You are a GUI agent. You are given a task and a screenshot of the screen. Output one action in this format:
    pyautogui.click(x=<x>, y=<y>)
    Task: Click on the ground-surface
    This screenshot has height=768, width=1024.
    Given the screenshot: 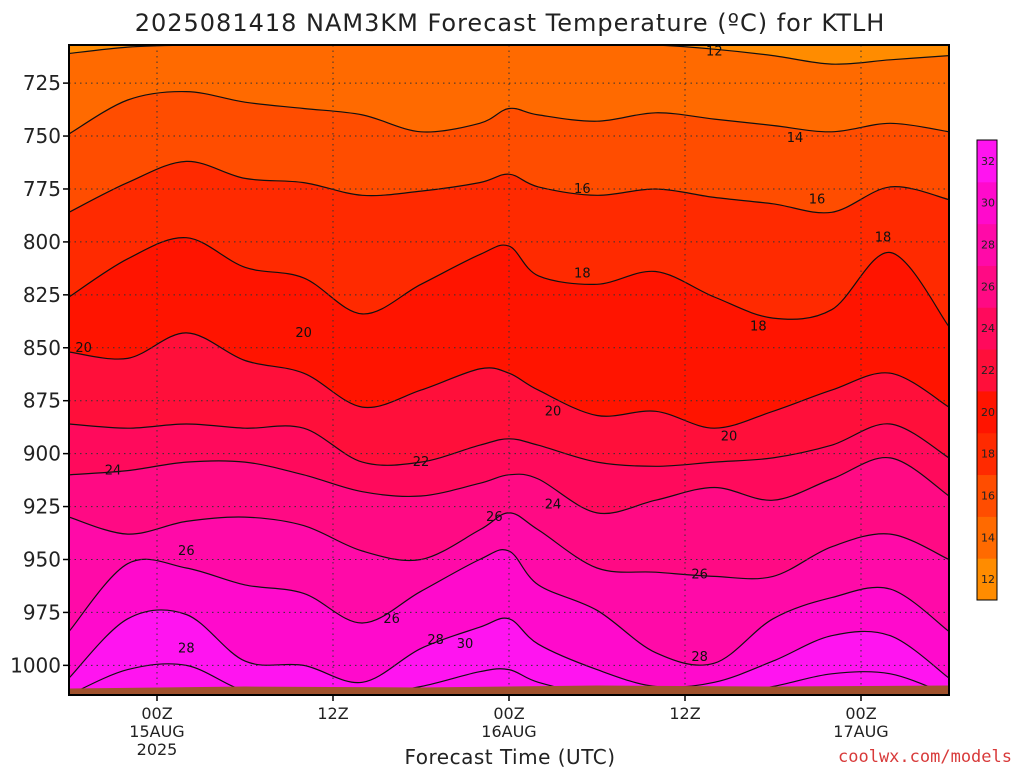 What is the action you would take?
    pyautogui.click(x=509, y=690)
    